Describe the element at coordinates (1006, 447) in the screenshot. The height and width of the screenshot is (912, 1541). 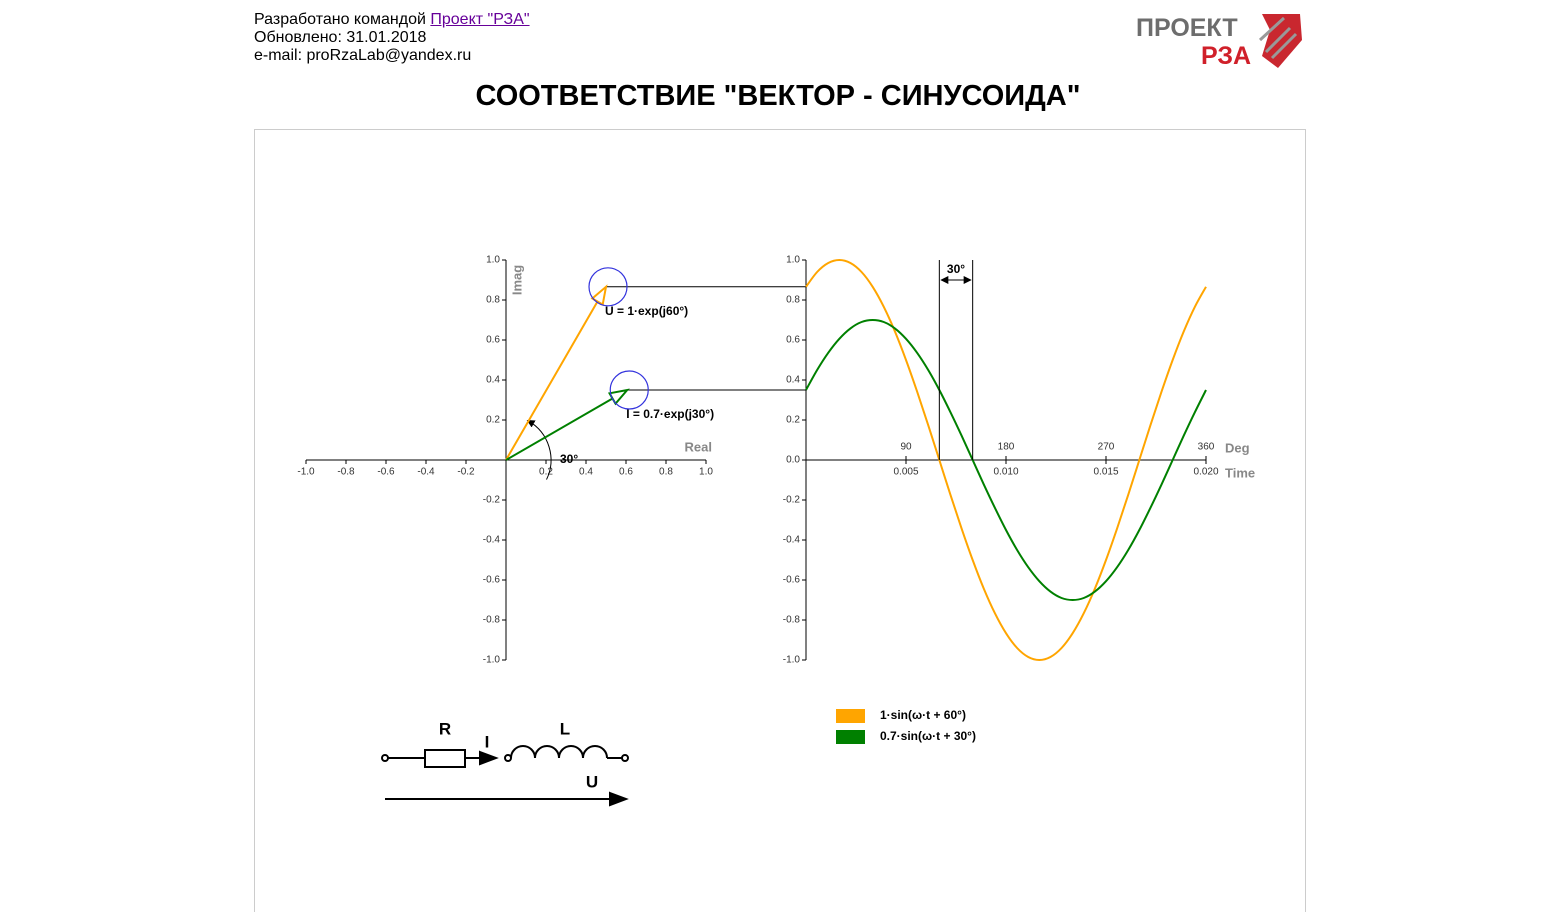
I see `x-tick-label: 180` at that location.